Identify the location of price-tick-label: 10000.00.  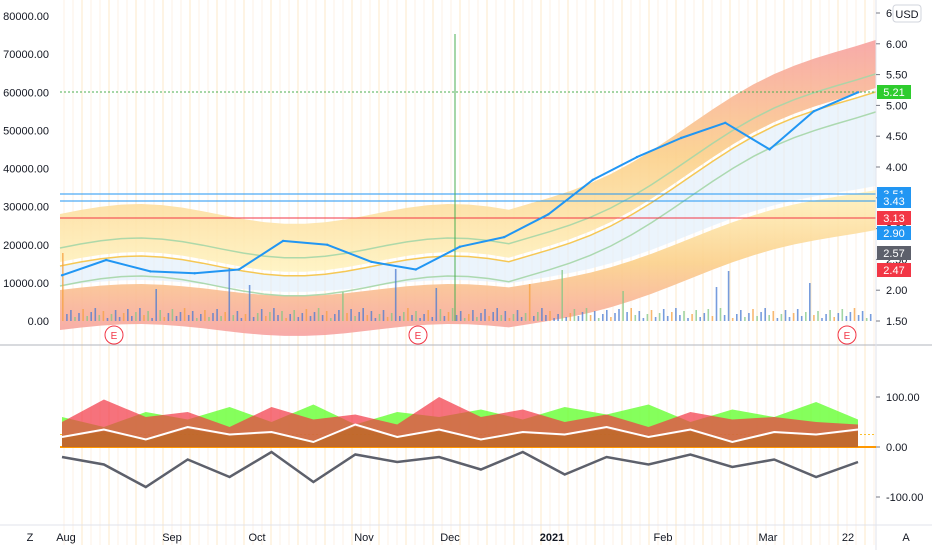
(26, 284).